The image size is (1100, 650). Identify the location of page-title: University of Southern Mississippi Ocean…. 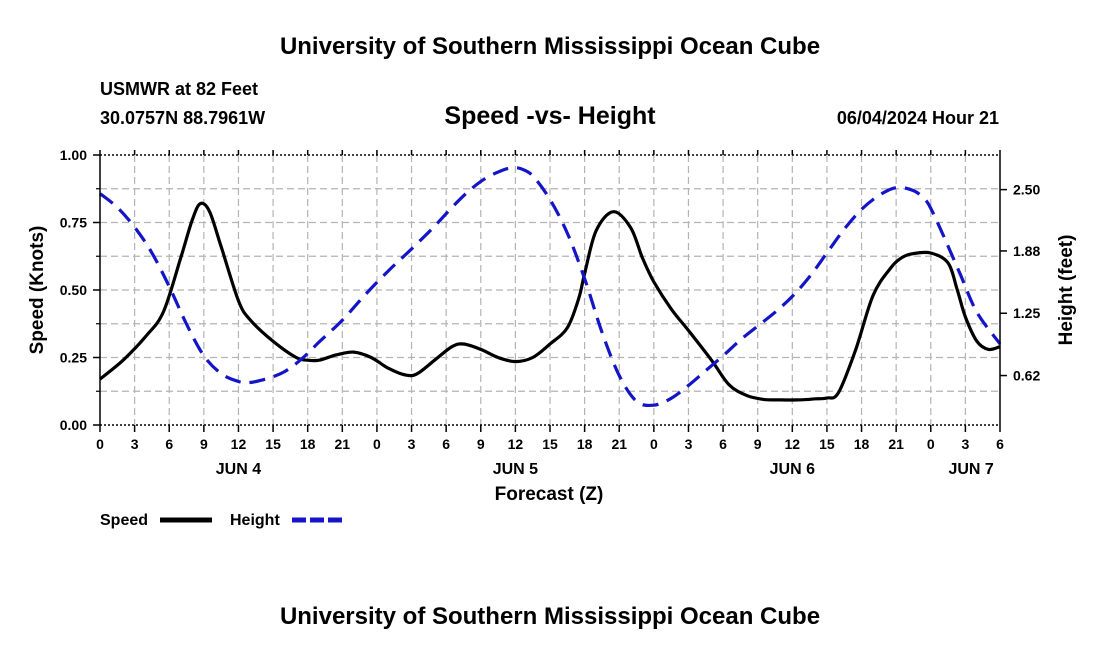
(550, 46).